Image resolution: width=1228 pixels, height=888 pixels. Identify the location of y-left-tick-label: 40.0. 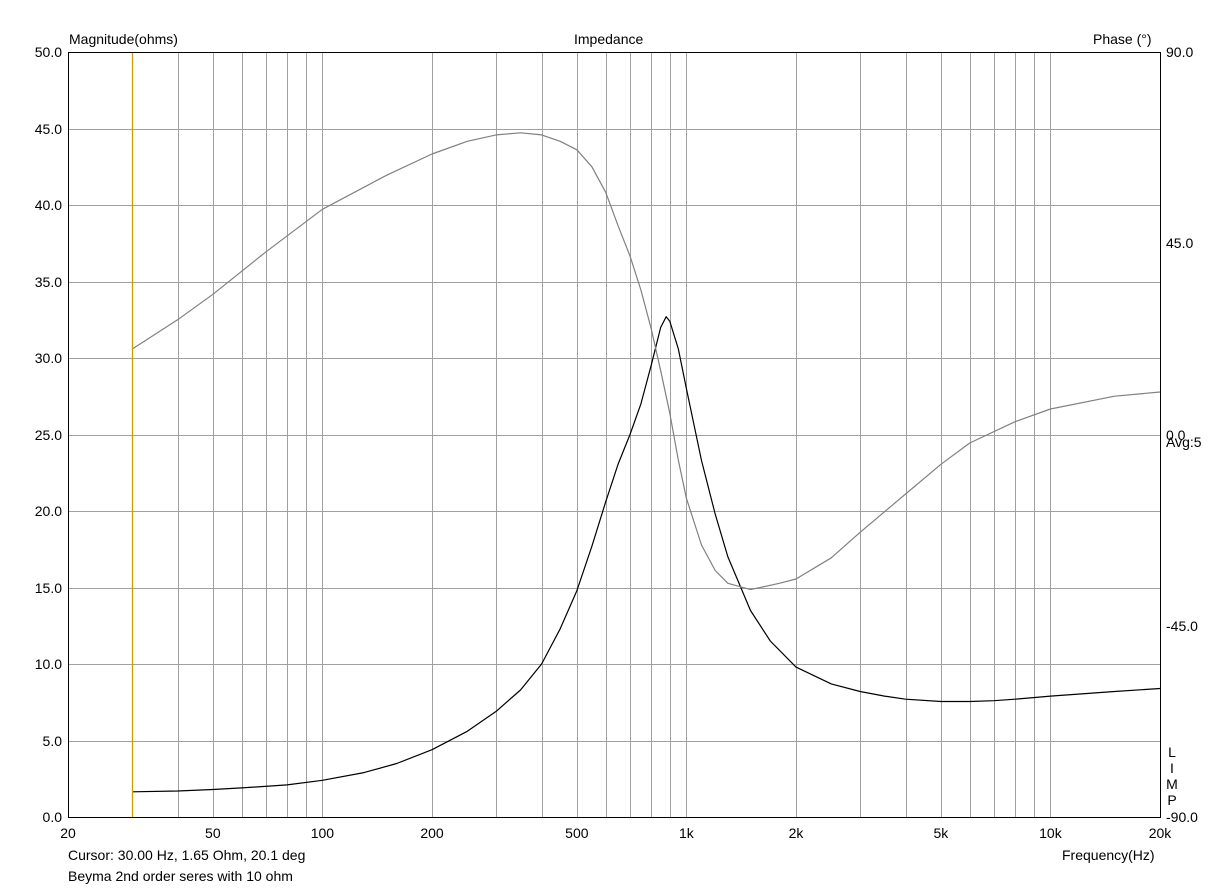
(48, 205).